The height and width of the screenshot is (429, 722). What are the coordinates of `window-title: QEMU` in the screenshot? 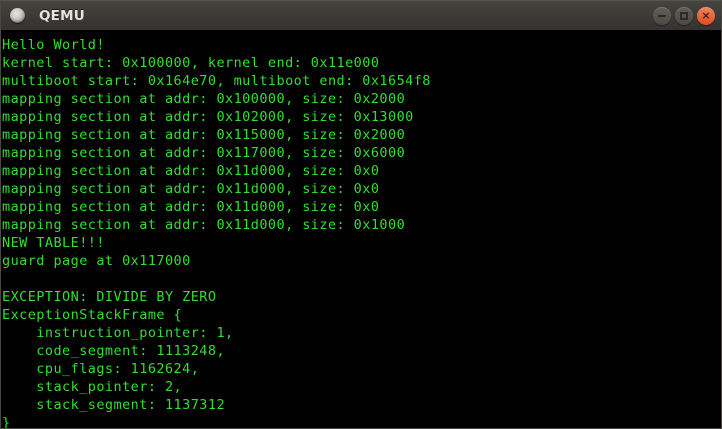 It's located at (62, 15).